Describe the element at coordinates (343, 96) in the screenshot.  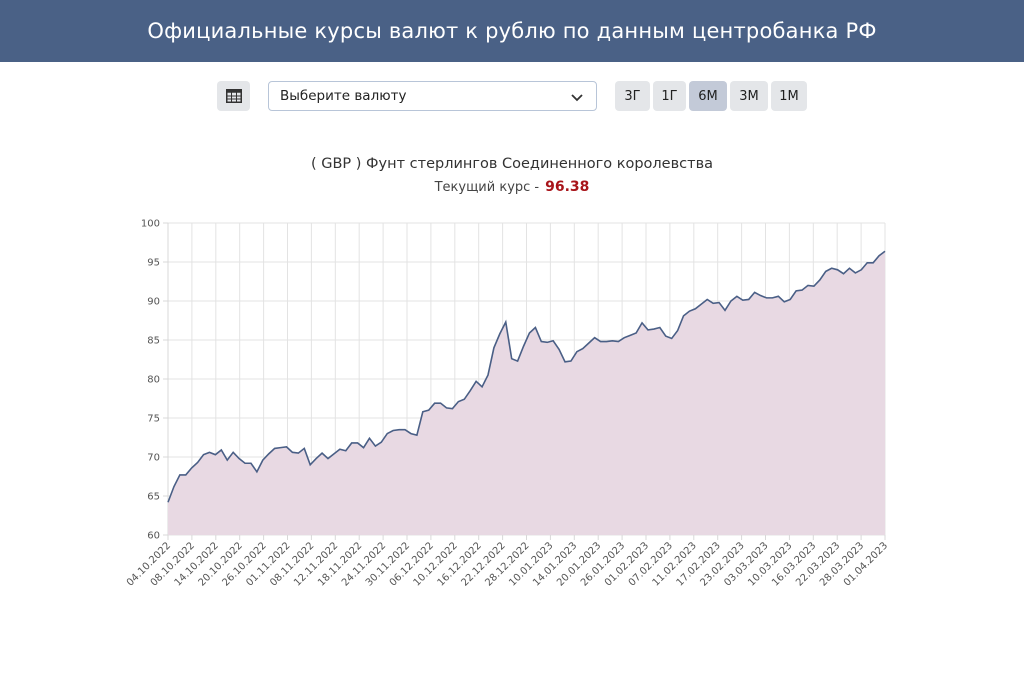
I see `currency-select-value: Выберите валюту` at that location.